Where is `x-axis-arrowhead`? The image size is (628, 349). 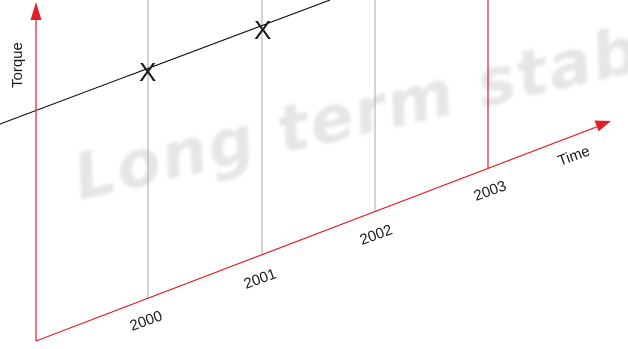
x-axis-arrowhead is located at coordinates (602, 126).